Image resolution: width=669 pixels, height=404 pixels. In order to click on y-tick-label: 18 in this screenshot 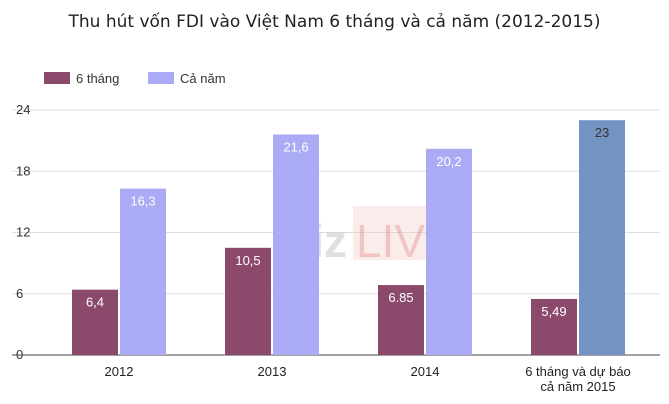, I will do `click(23, 170)`.